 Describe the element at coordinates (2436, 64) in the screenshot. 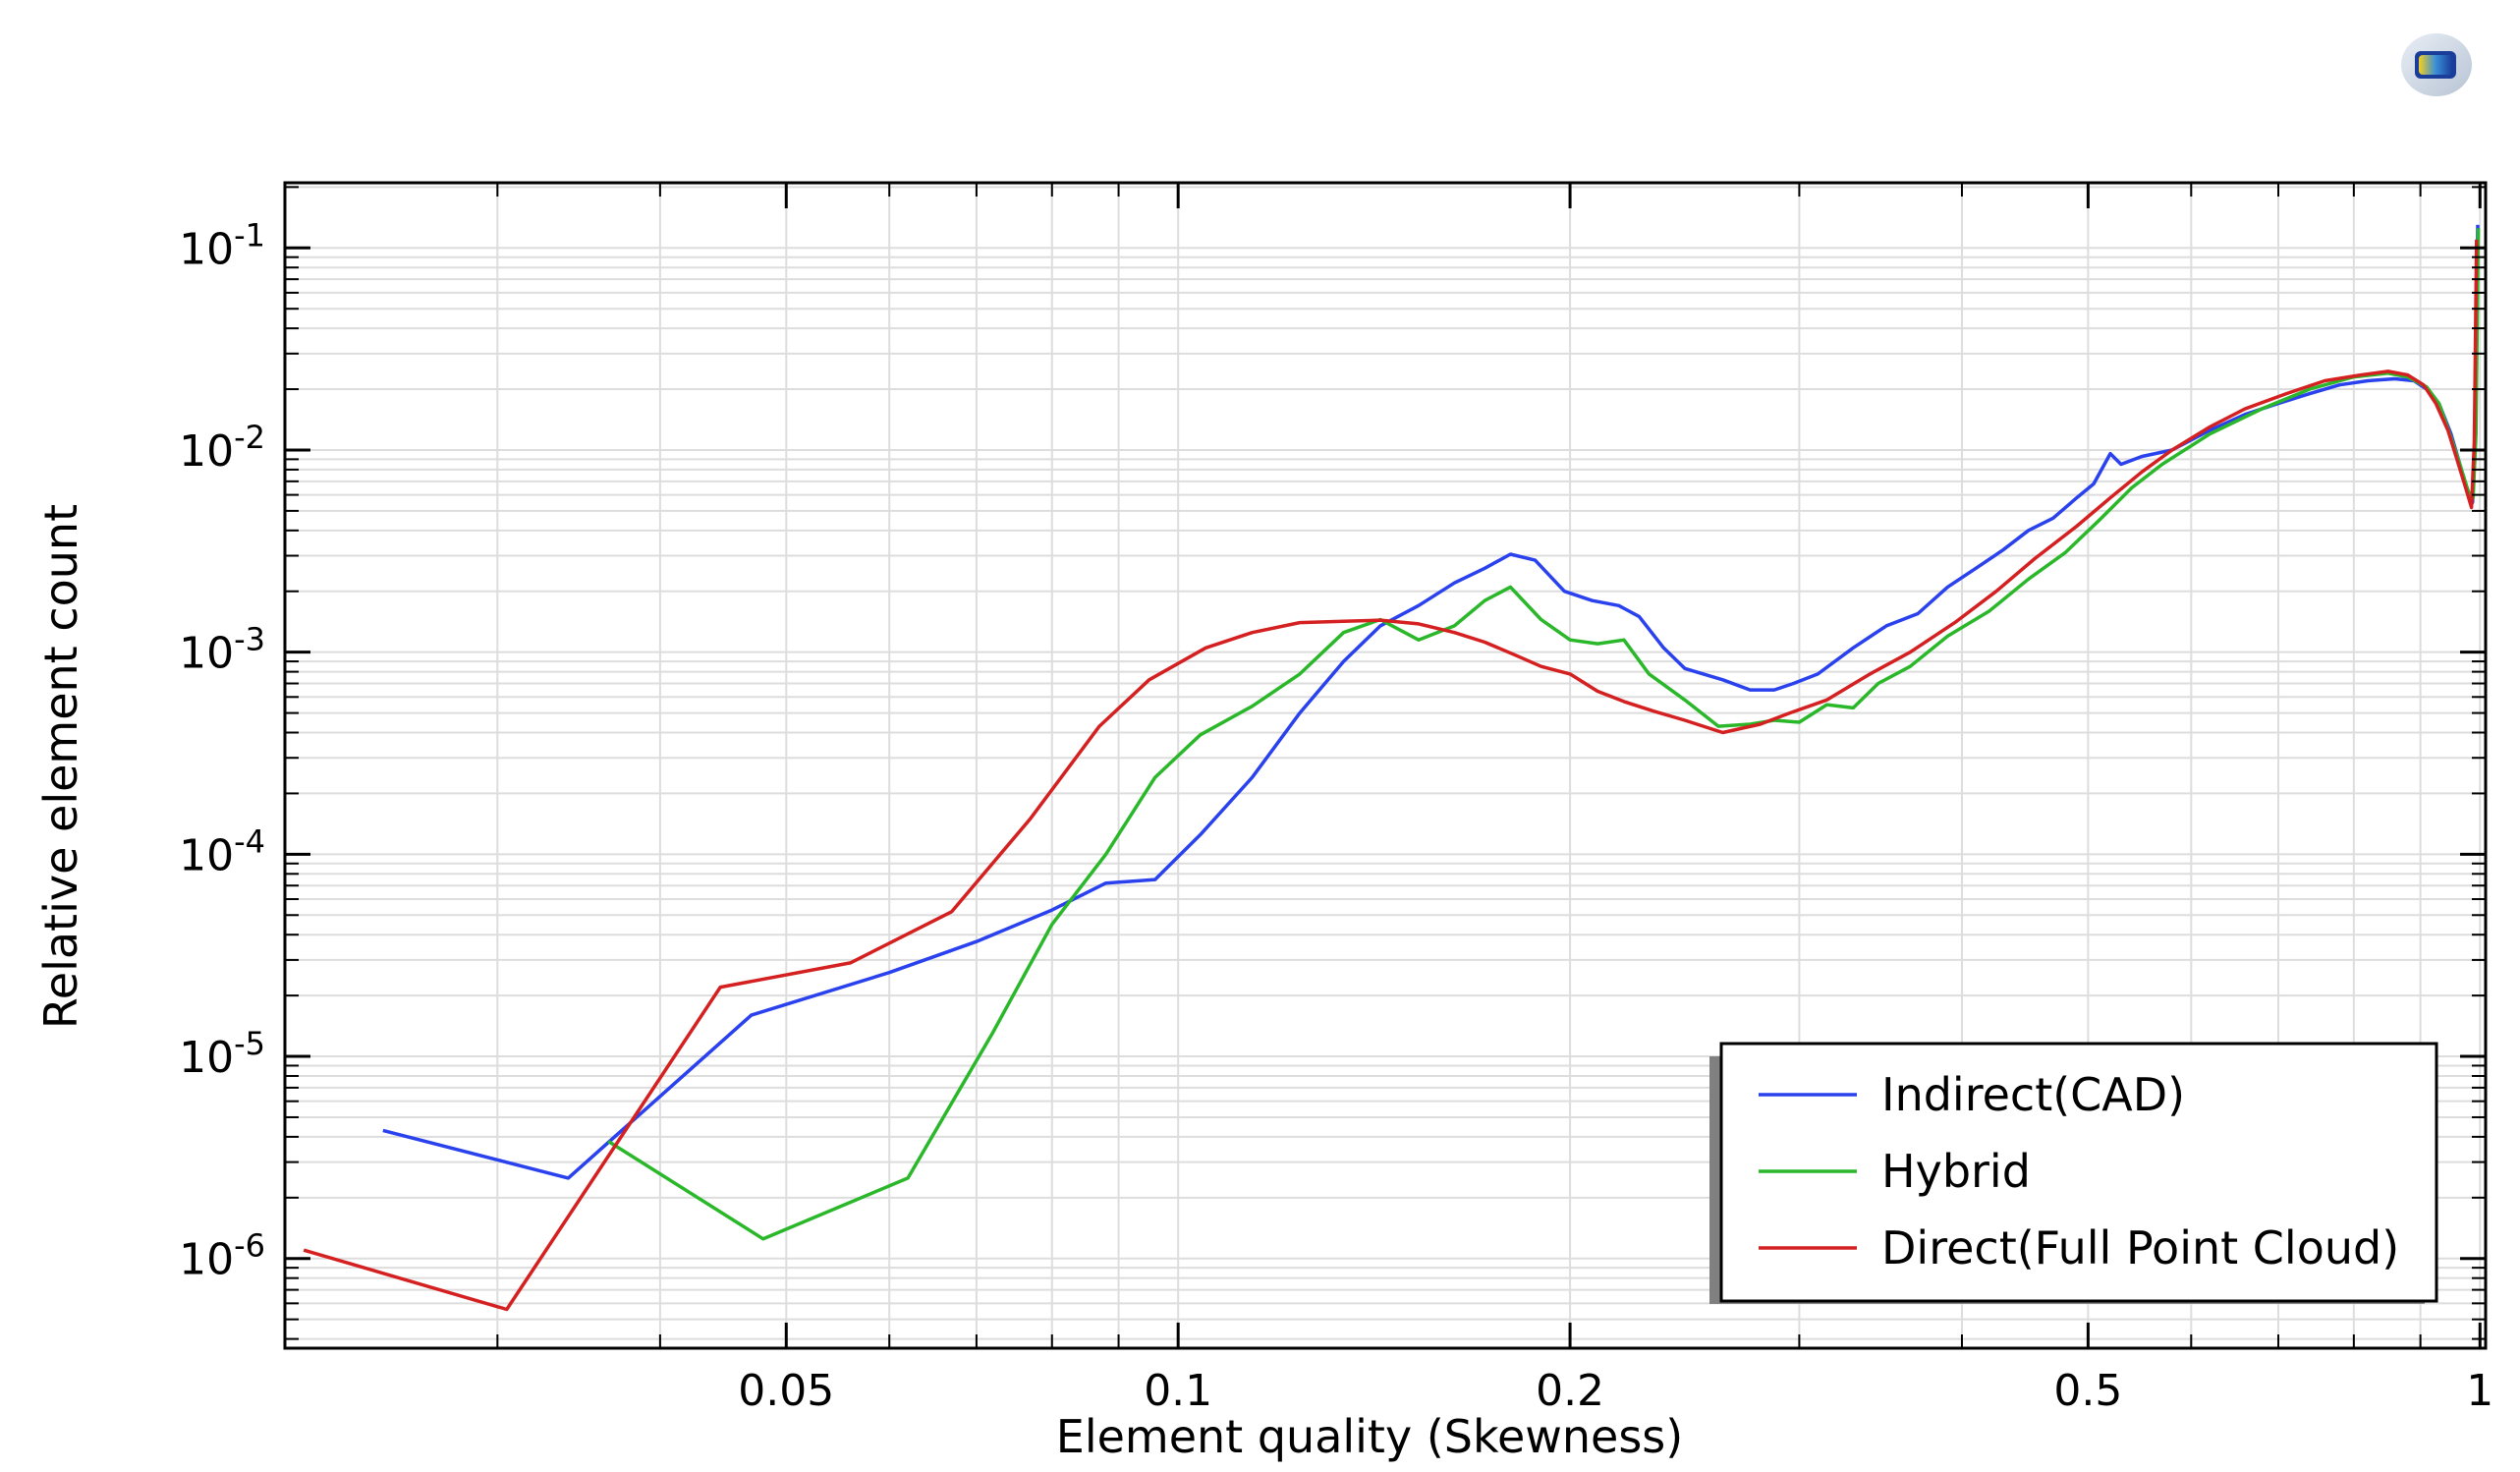

I see `comsol-logo-icon` at that location.